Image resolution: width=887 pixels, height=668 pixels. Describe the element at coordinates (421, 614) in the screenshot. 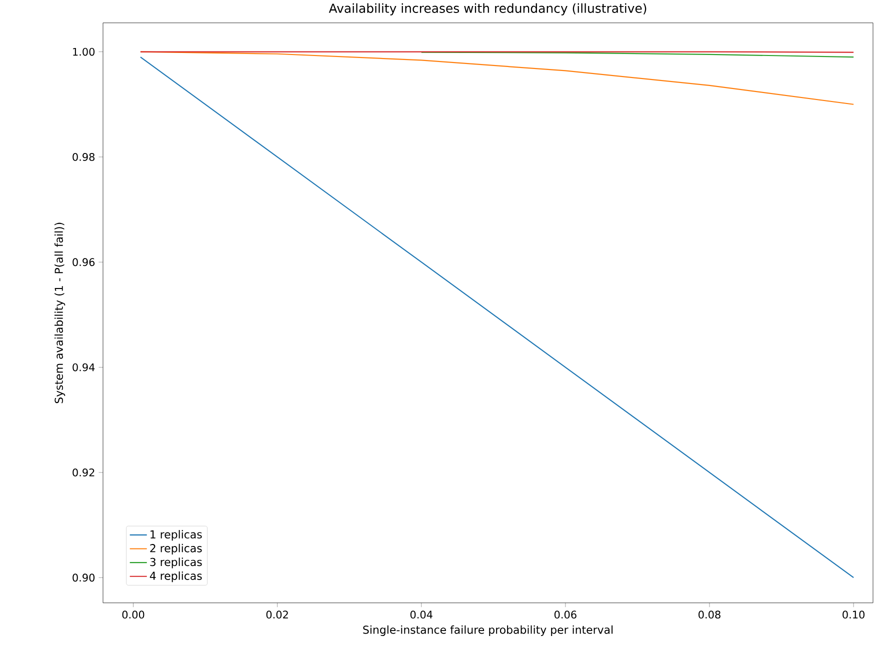

I see `x-tick-label: 0.04` at that location.